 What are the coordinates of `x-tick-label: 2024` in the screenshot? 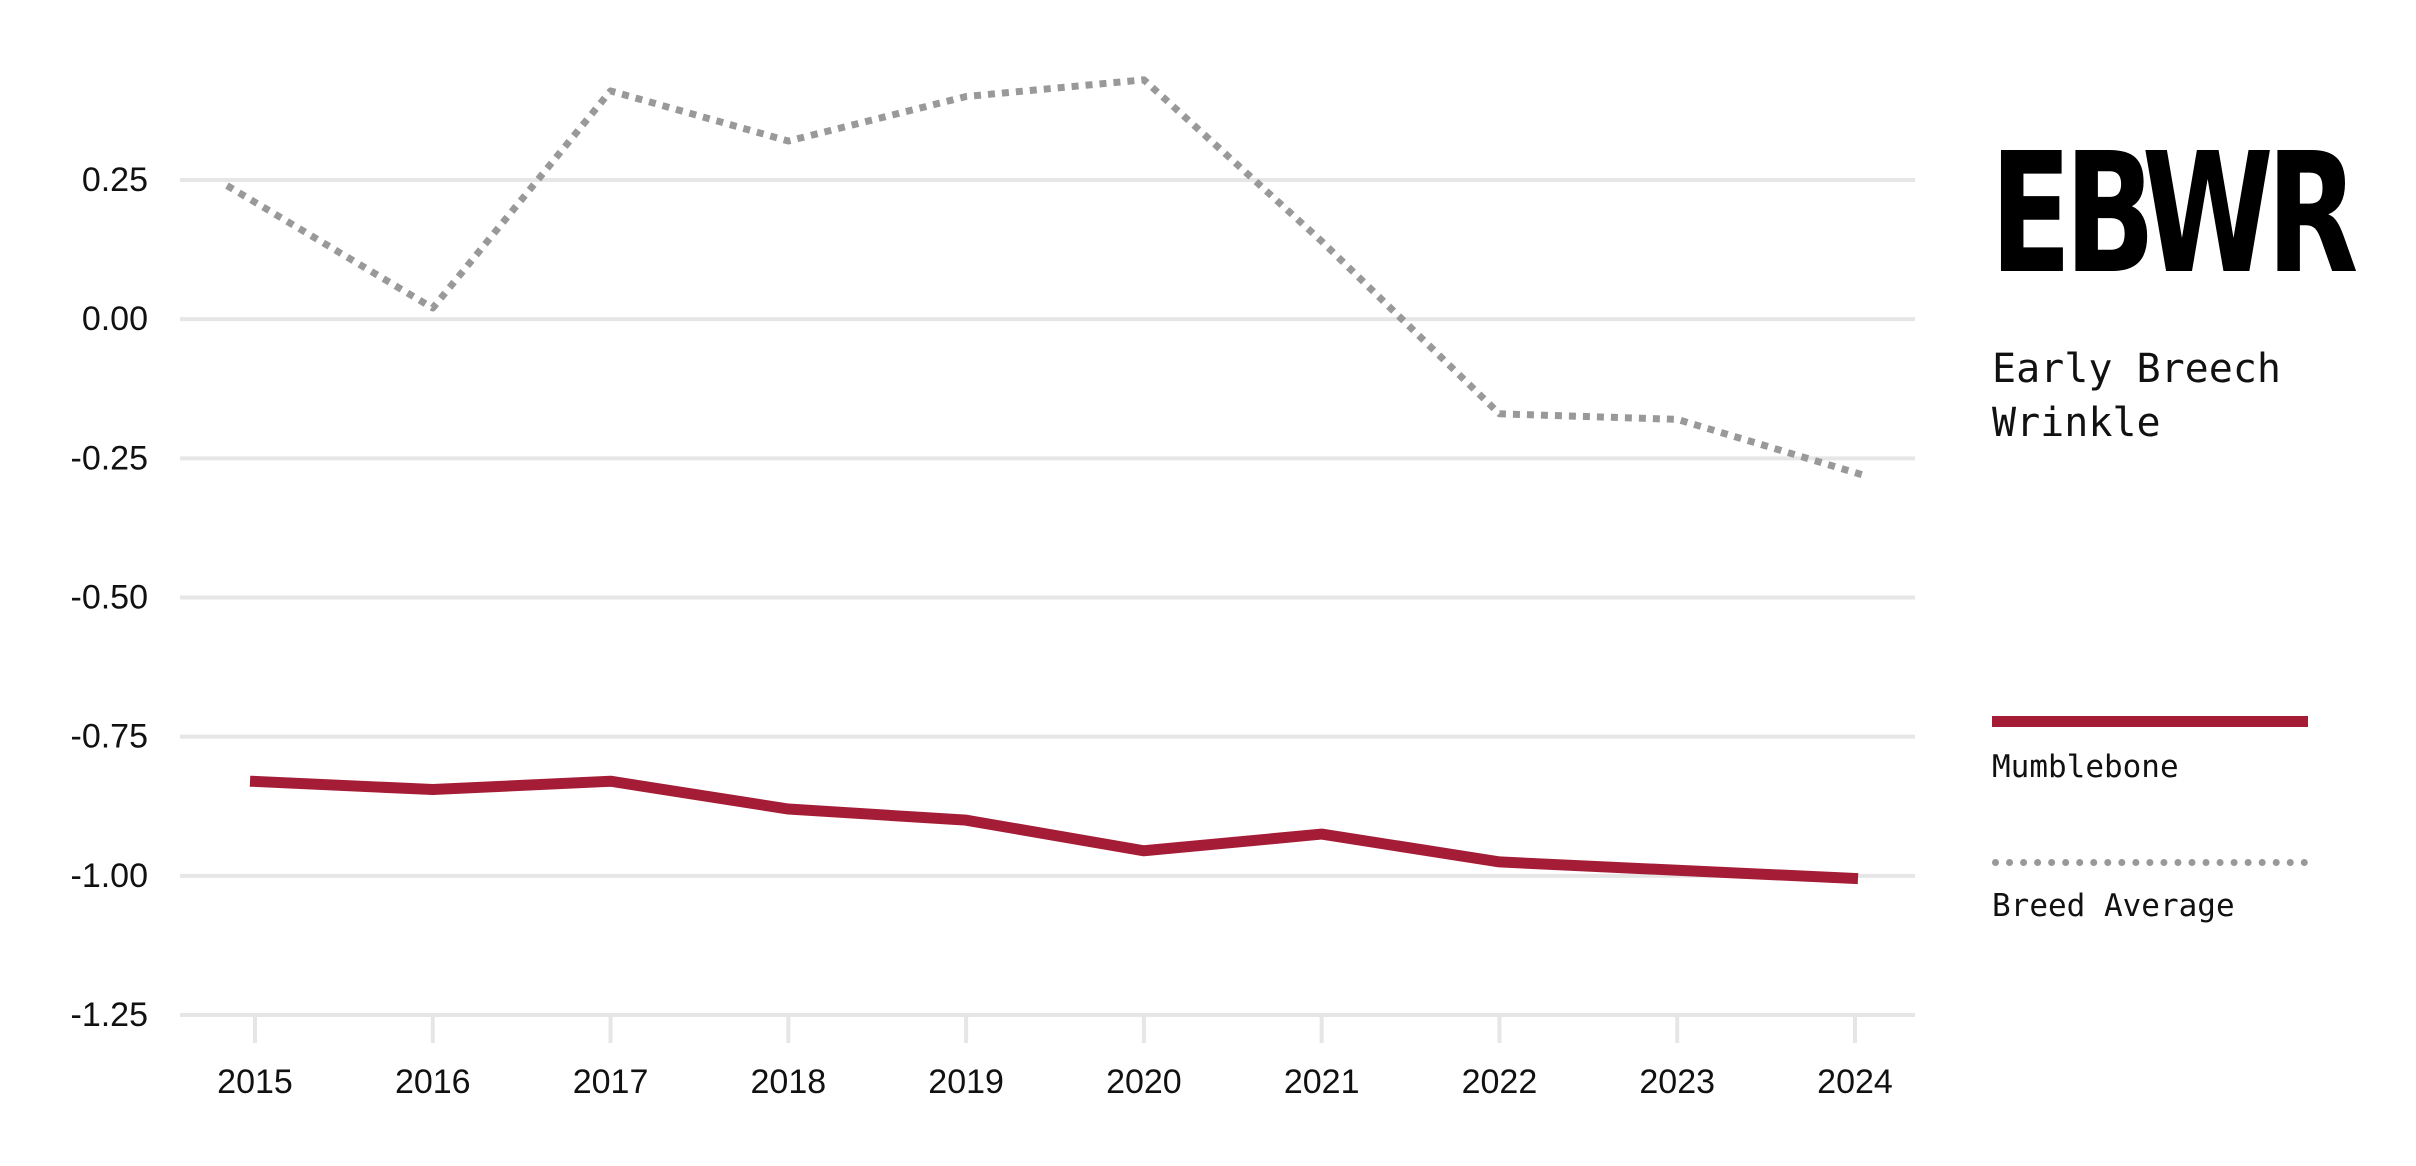 It's located at (1855, 1082).